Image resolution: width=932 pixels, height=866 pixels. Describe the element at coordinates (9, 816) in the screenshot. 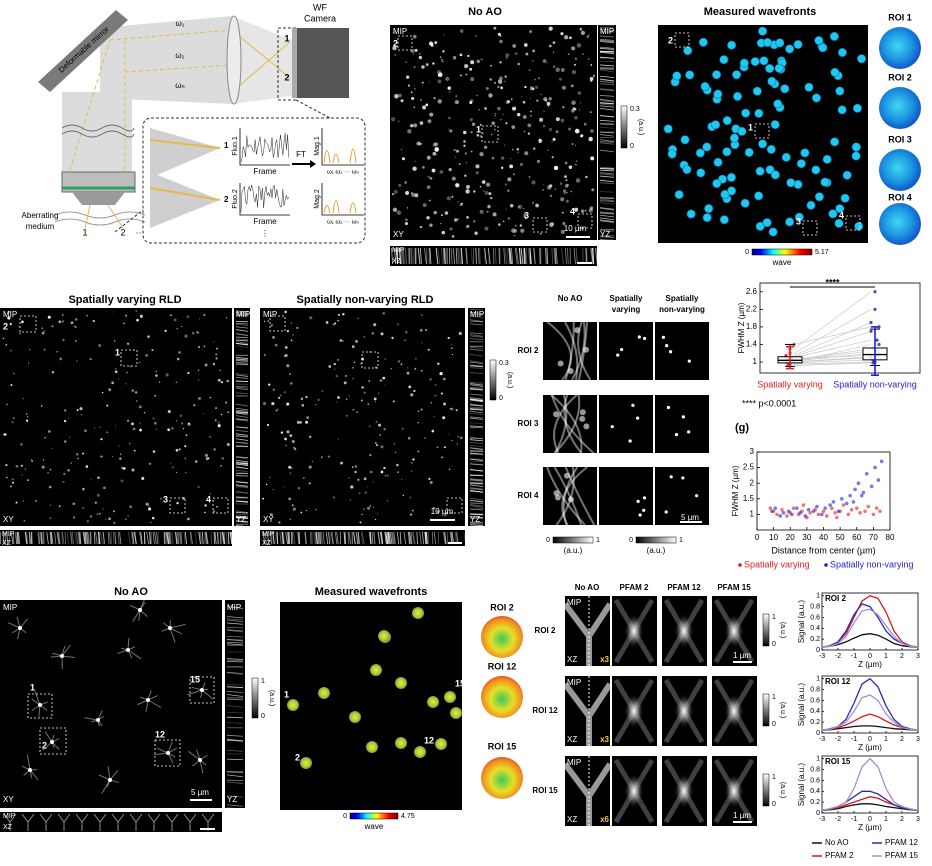

I see `label: MIP` at that location.